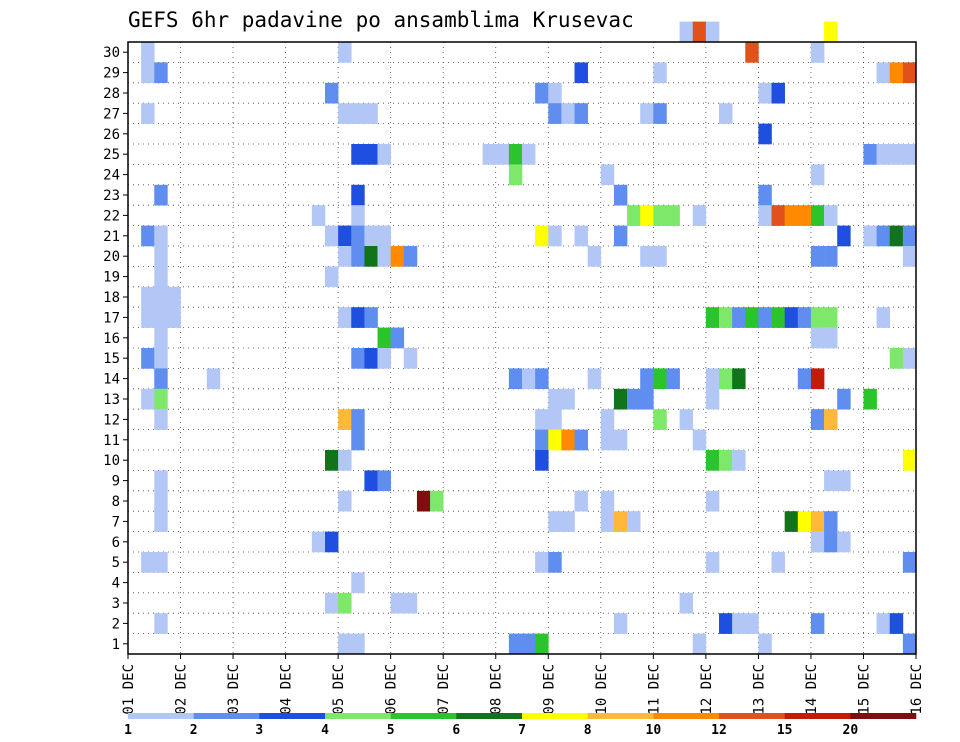 The width and height of the screenshot is (960, 742). Describe the element at coordinates (654, 730) in the screenshot. I see `colorbar-label: 10` at that location.